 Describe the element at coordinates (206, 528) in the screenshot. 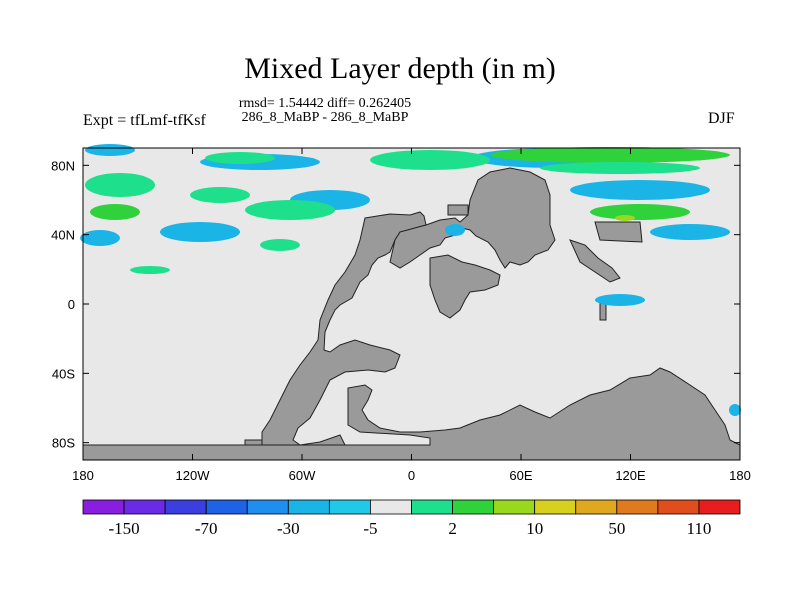

I see `colorbar-label: -70` at that location.